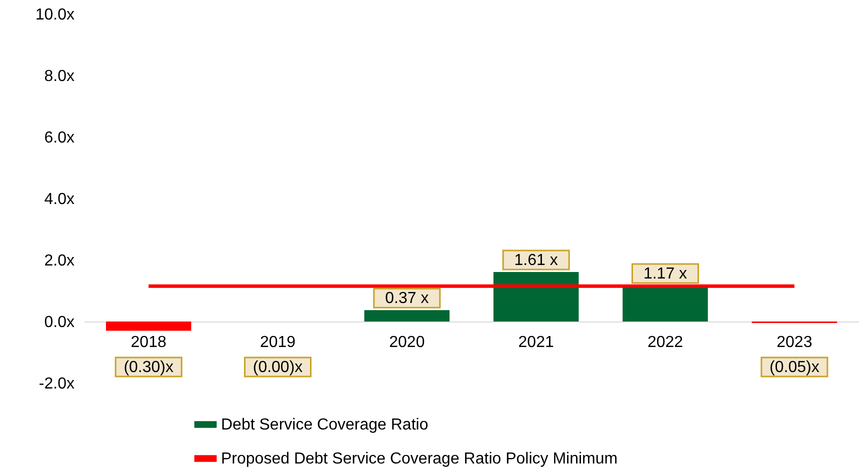 Image resolution: width=859 pixels, height=471 pixels. What do you see at coordinates (277, 367) in the screenshot?
I see `data-label: (0.00)x` at bounding box center [277, 367].